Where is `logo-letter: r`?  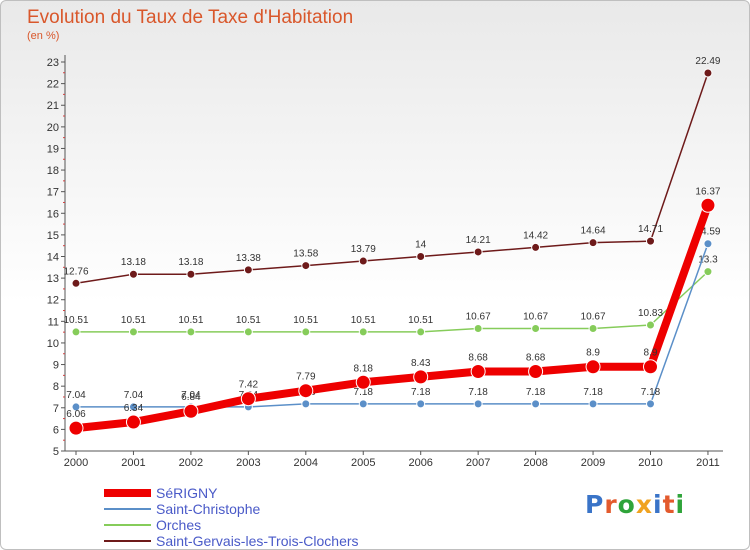
logo-letter: r is located at coordinates (611, 504).